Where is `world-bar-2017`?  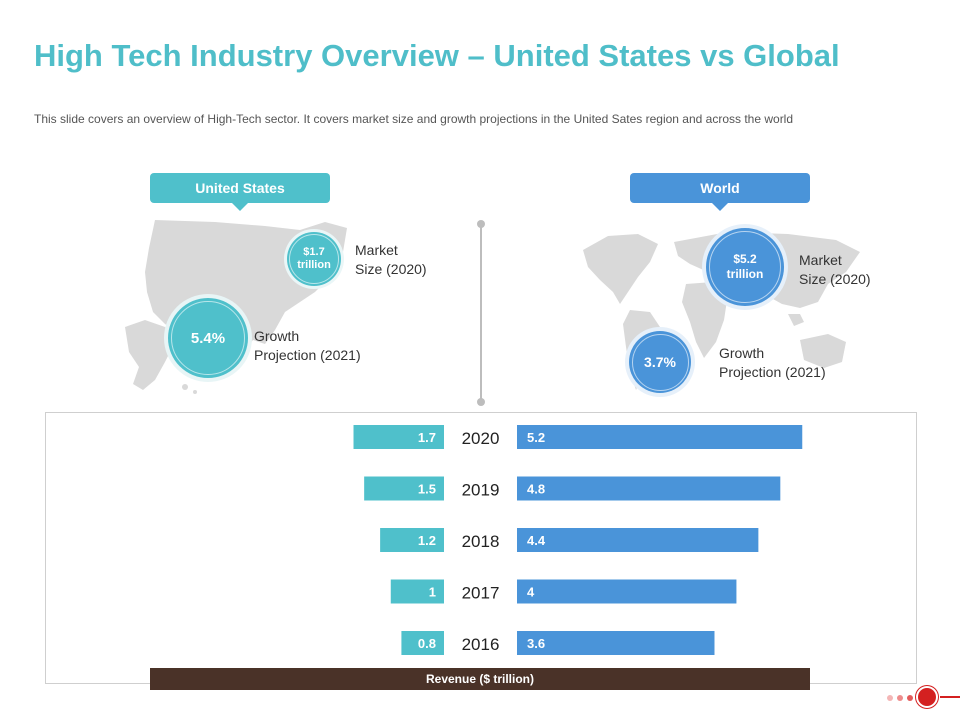
world-bar-2017 is located at coordinates (627, 591).